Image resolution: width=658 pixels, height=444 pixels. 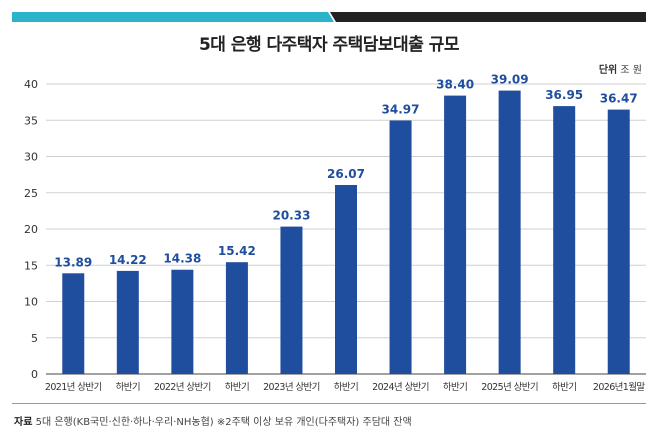 What do you see at coordinates (128, 260) in the screenshot?
I see `data-label: 14.22` at bounding box center [128, 260].